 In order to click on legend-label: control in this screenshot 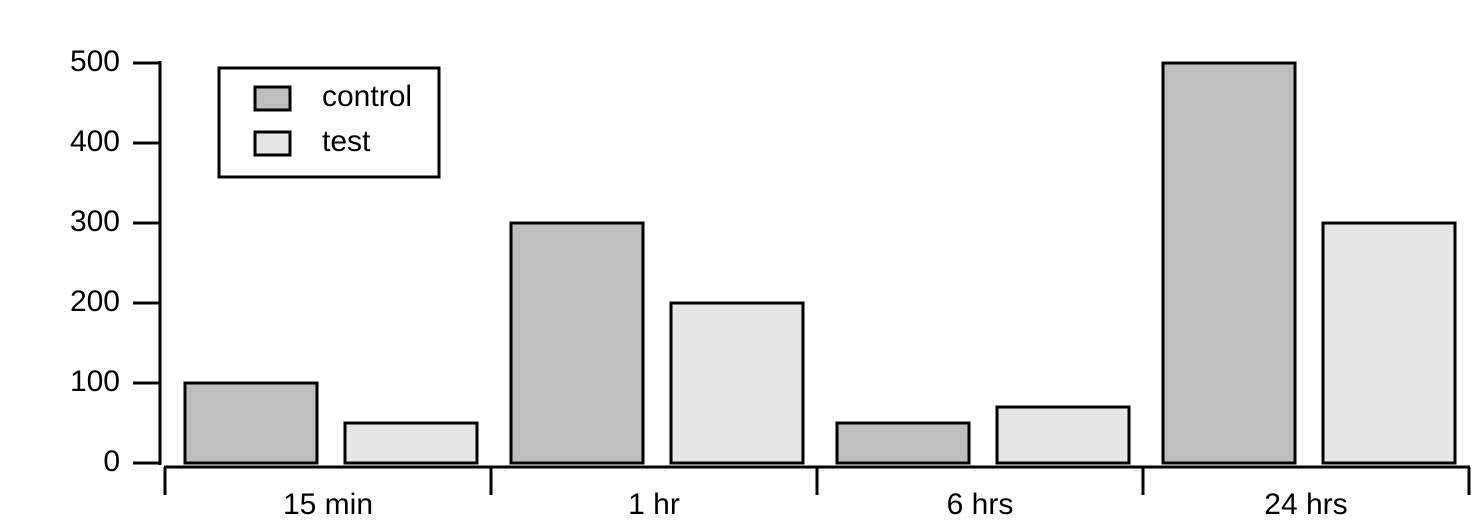, I will do `click(367, 96)`.